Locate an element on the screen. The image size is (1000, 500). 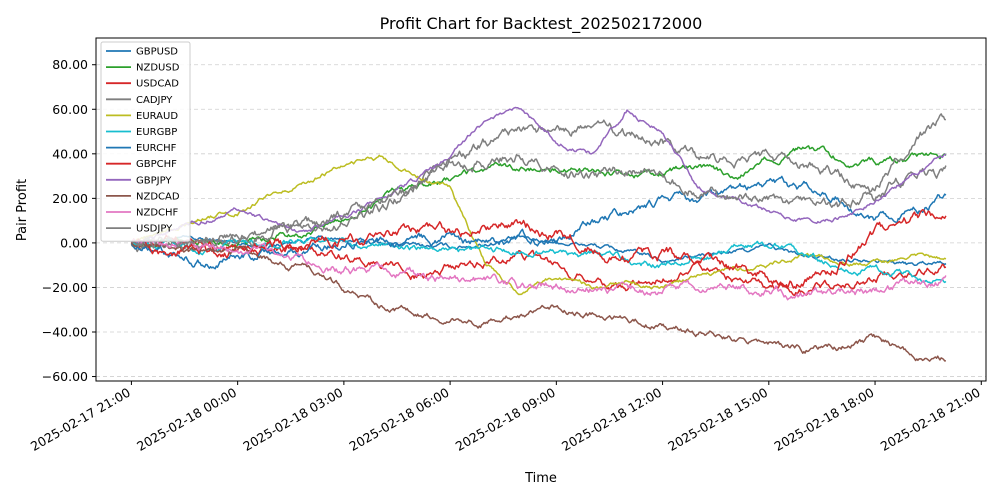
legend-label: USDJPY is located at coordinates (154, 229).